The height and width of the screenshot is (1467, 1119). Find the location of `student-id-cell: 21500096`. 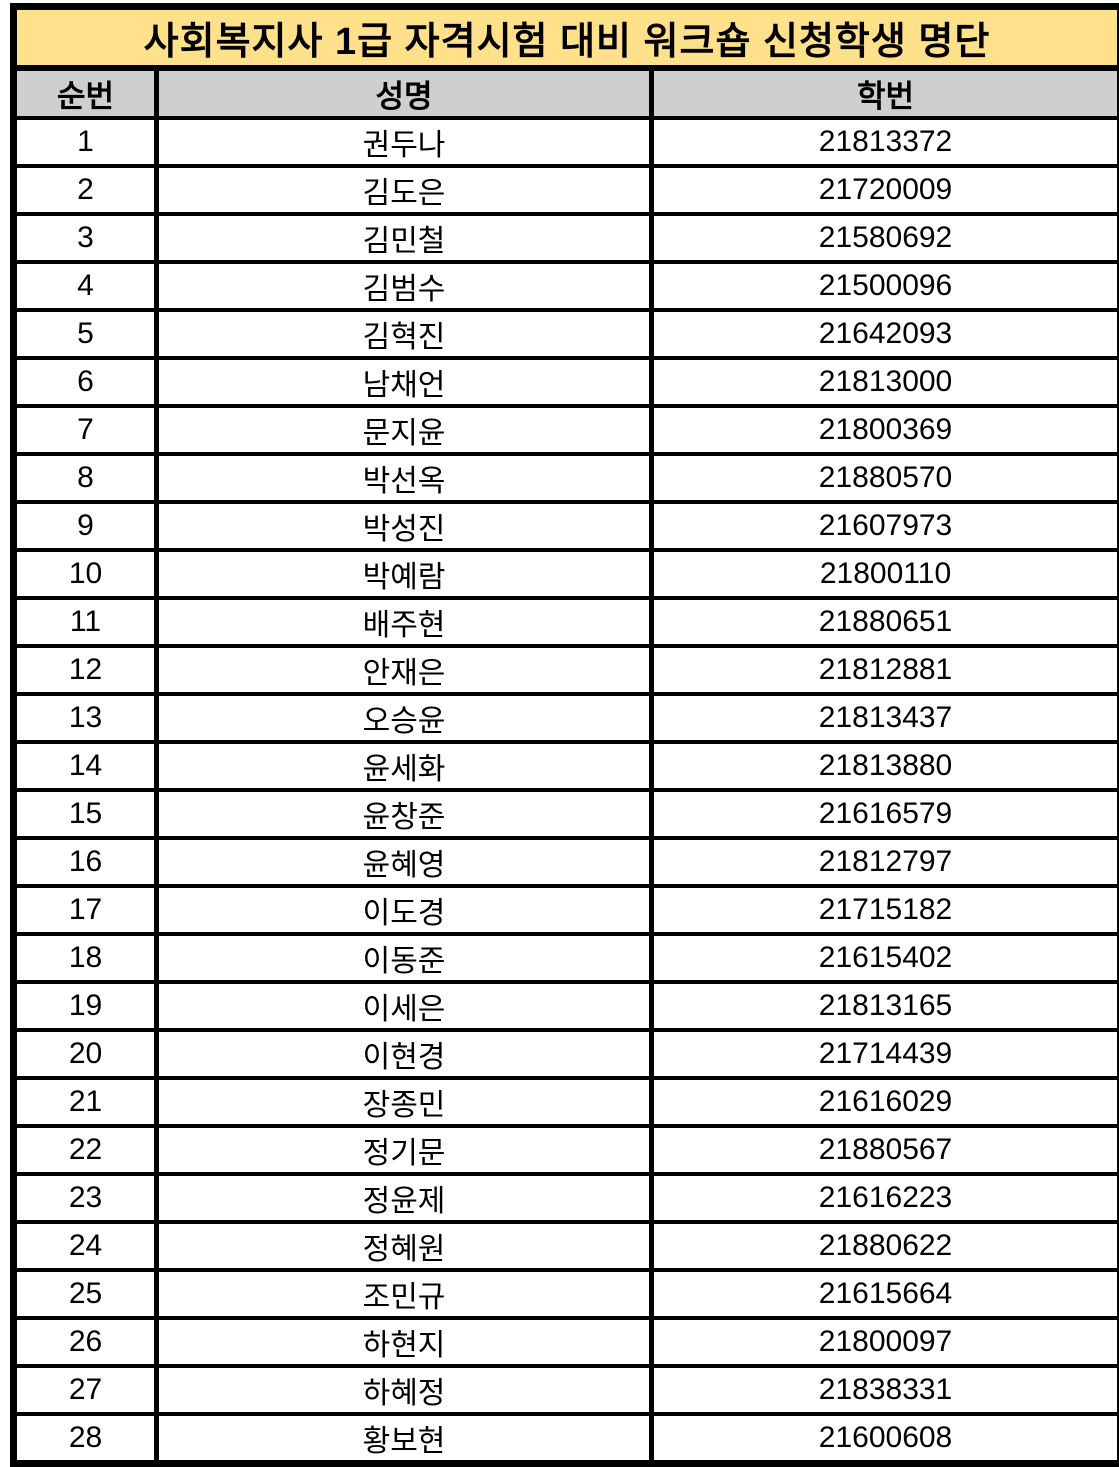

student-id-cell: 21500096 is located at coordinates (885, 286).